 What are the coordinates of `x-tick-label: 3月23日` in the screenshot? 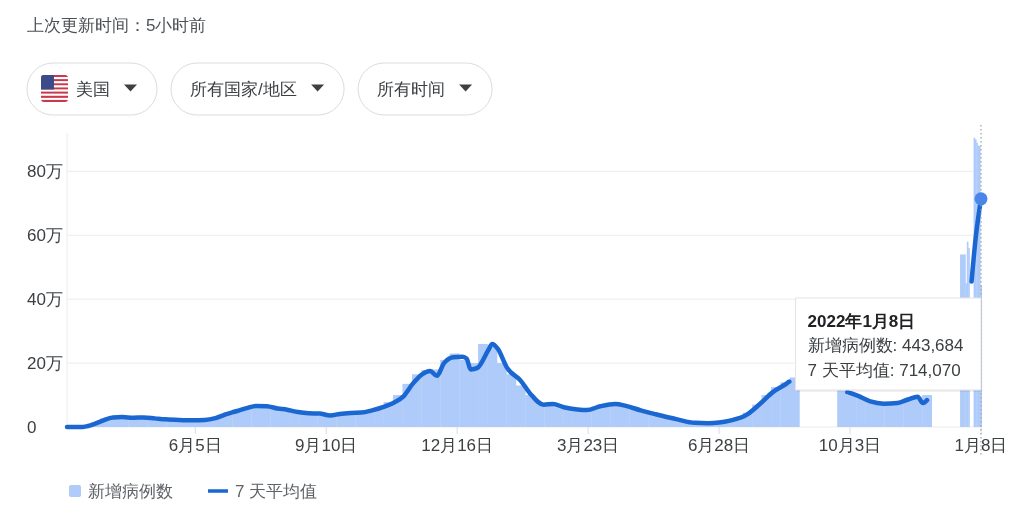 It's located at (588, 445).